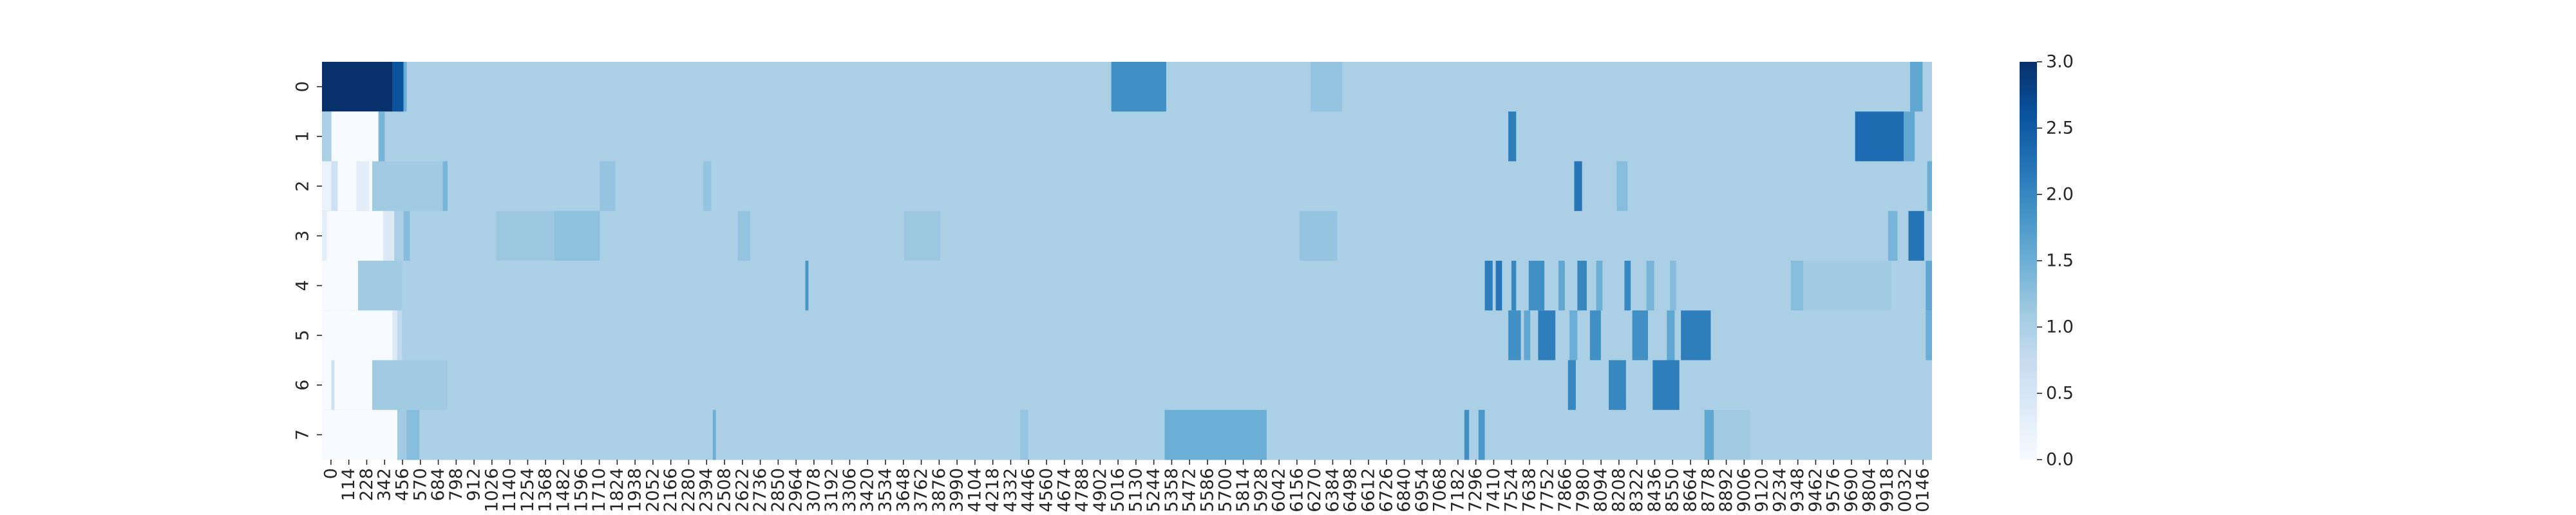 The width and height of the screenshot is (2576, 515). I want to click on column-tick-label: 1482, so click(564, 490).